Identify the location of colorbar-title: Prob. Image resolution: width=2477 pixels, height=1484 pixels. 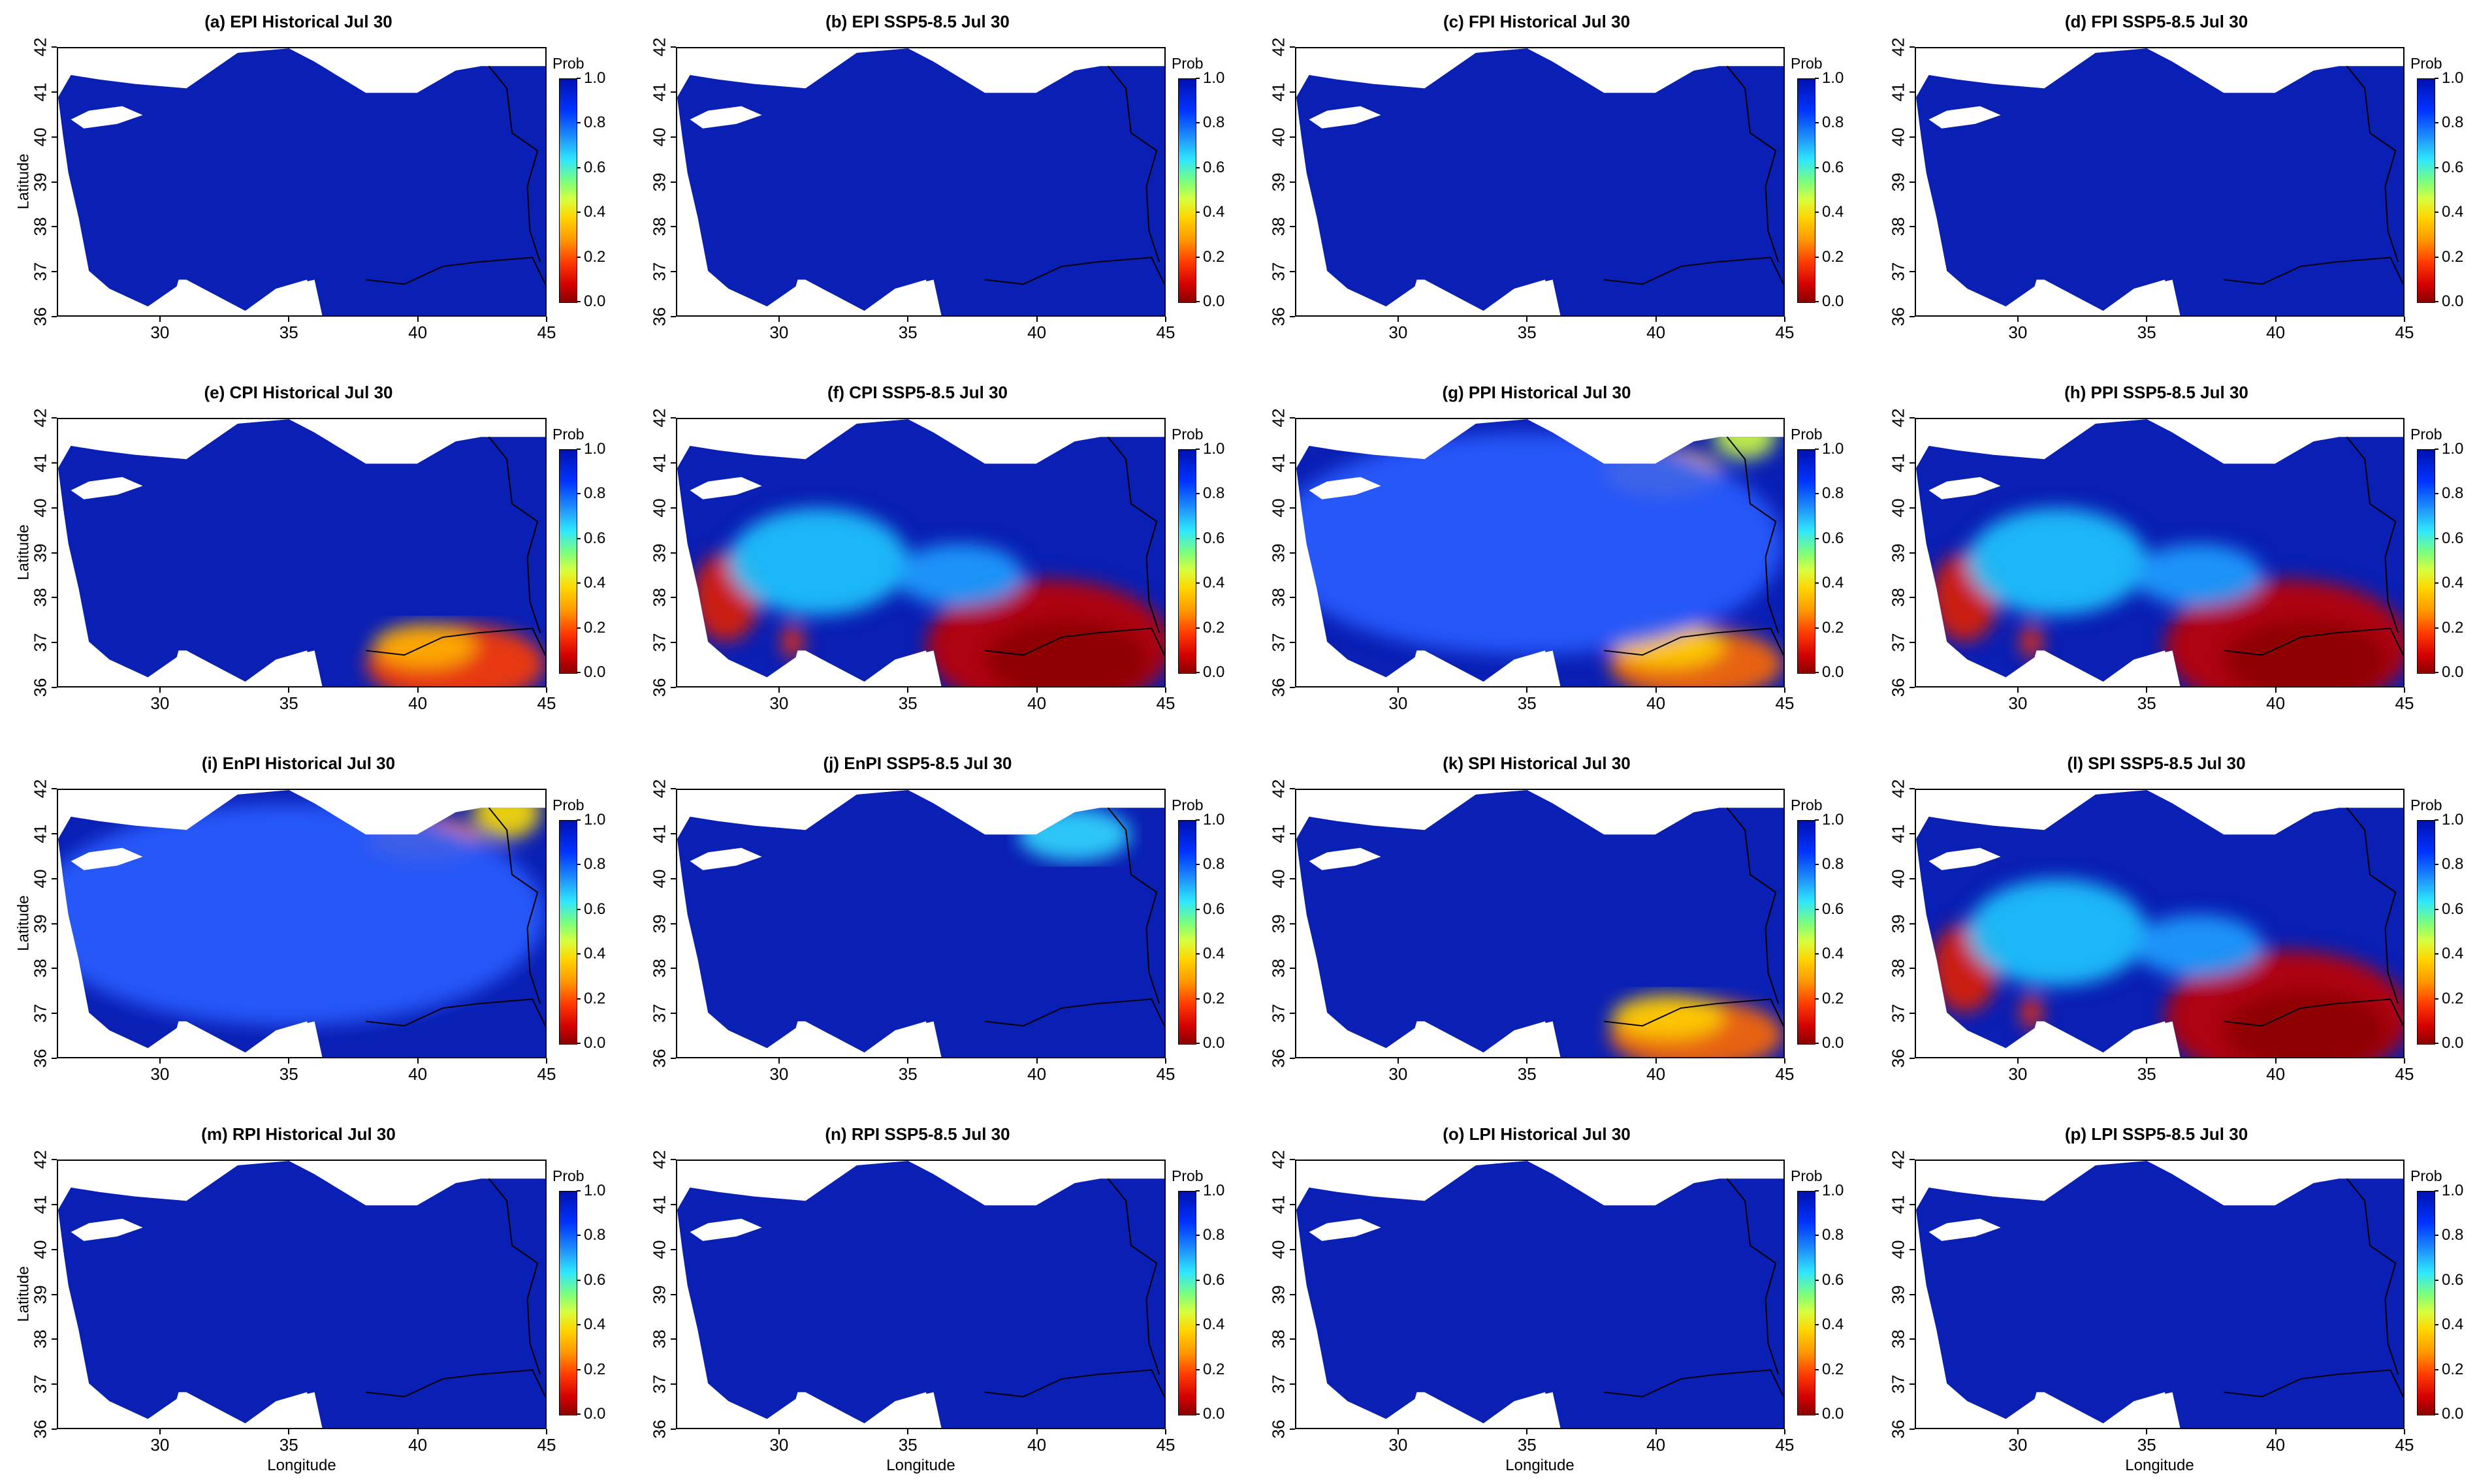
(1188, 63).